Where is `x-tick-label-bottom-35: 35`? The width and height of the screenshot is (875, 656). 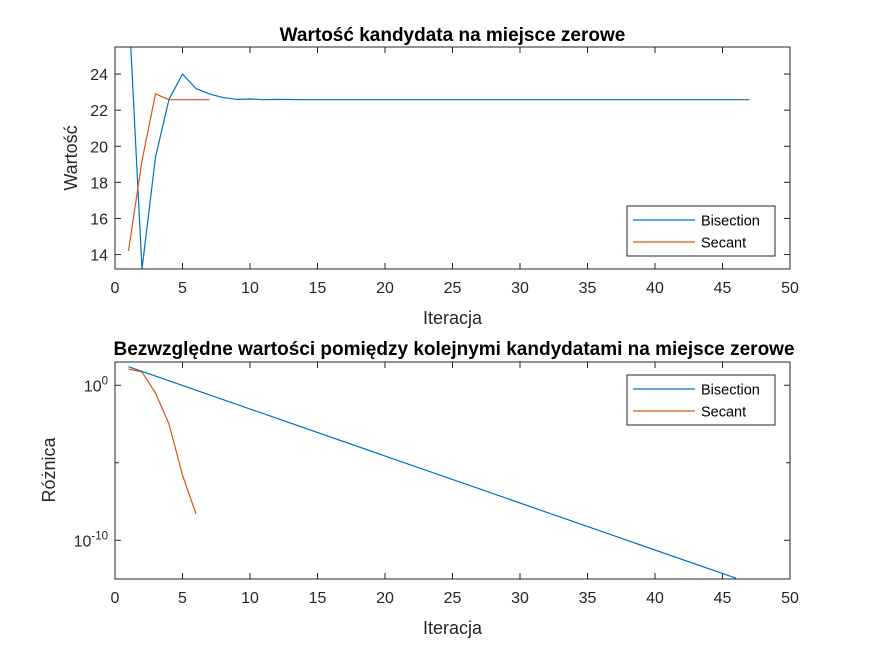
x-tick-label-bottom-35: 35 is located at coordinates (588, 598).